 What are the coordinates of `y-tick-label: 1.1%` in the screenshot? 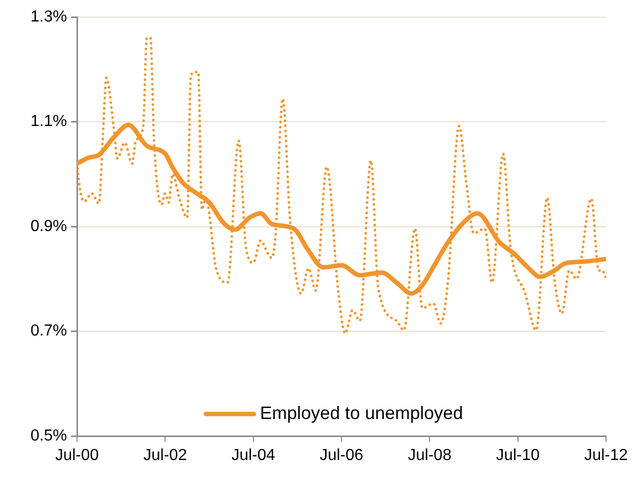 It's located at (48, 121).